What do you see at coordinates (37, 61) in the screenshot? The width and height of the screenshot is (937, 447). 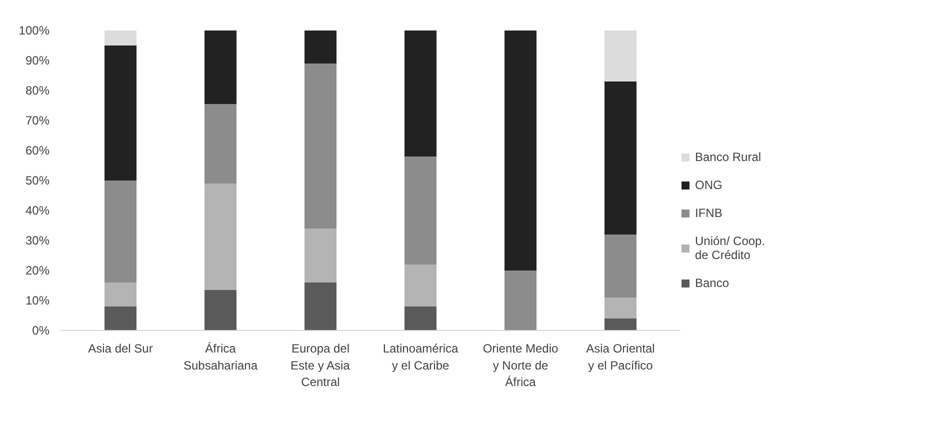 I see `y-tick-label: 90%` at bounding box center [37, 61].